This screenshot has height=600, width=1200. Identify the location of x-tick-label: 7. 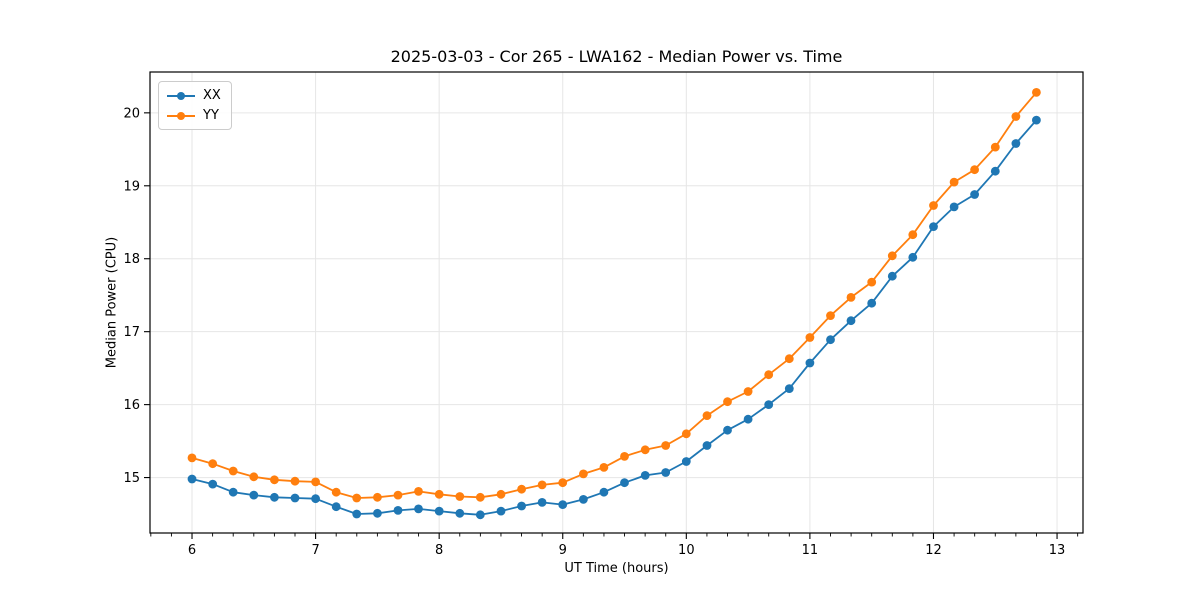
(315, 550).